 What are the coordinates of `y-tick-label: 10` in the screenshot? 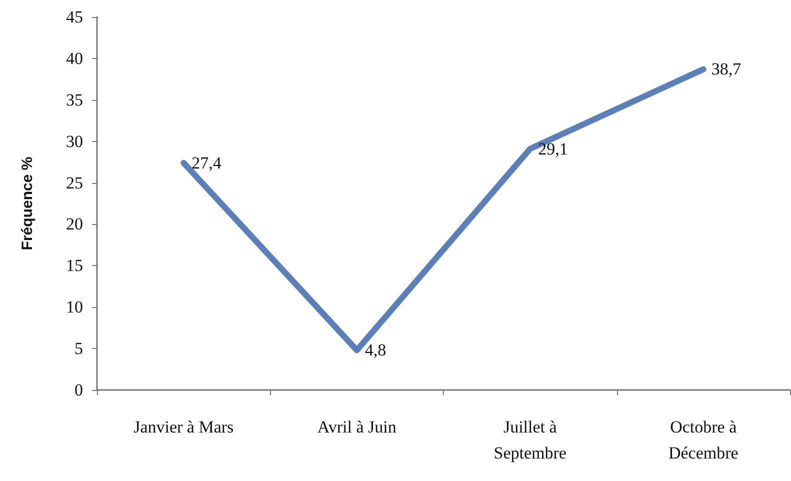 It's located at (74, 307).